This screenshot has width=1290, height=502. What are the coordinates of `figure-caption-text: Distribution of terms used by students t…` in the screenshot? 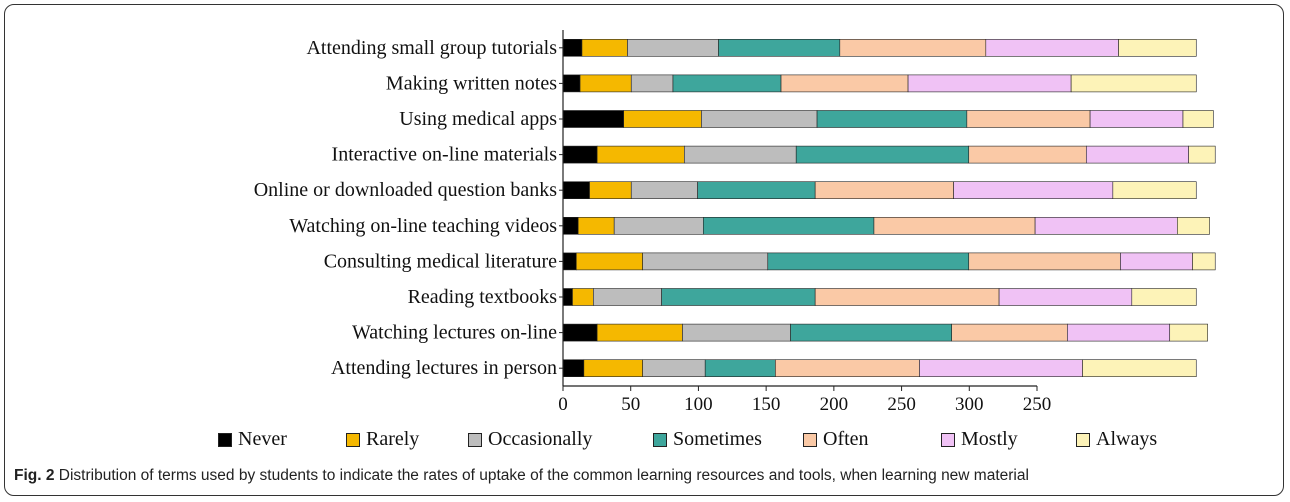 It's located at (543, 475).